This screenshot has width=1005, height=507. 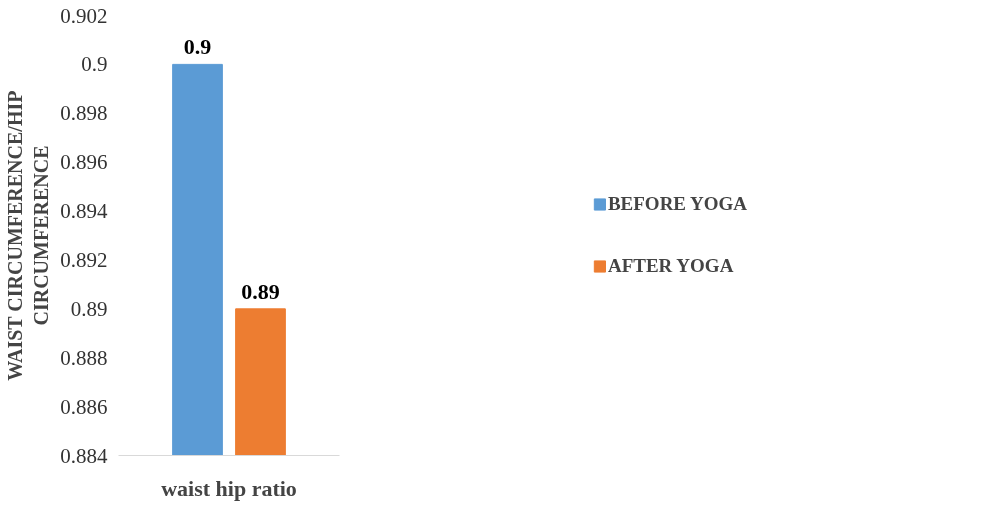 What do you see at coordinates (84, 211) in the screenshot?
I see `y-tick-label: 0.894` at bounding box center [84, 211].